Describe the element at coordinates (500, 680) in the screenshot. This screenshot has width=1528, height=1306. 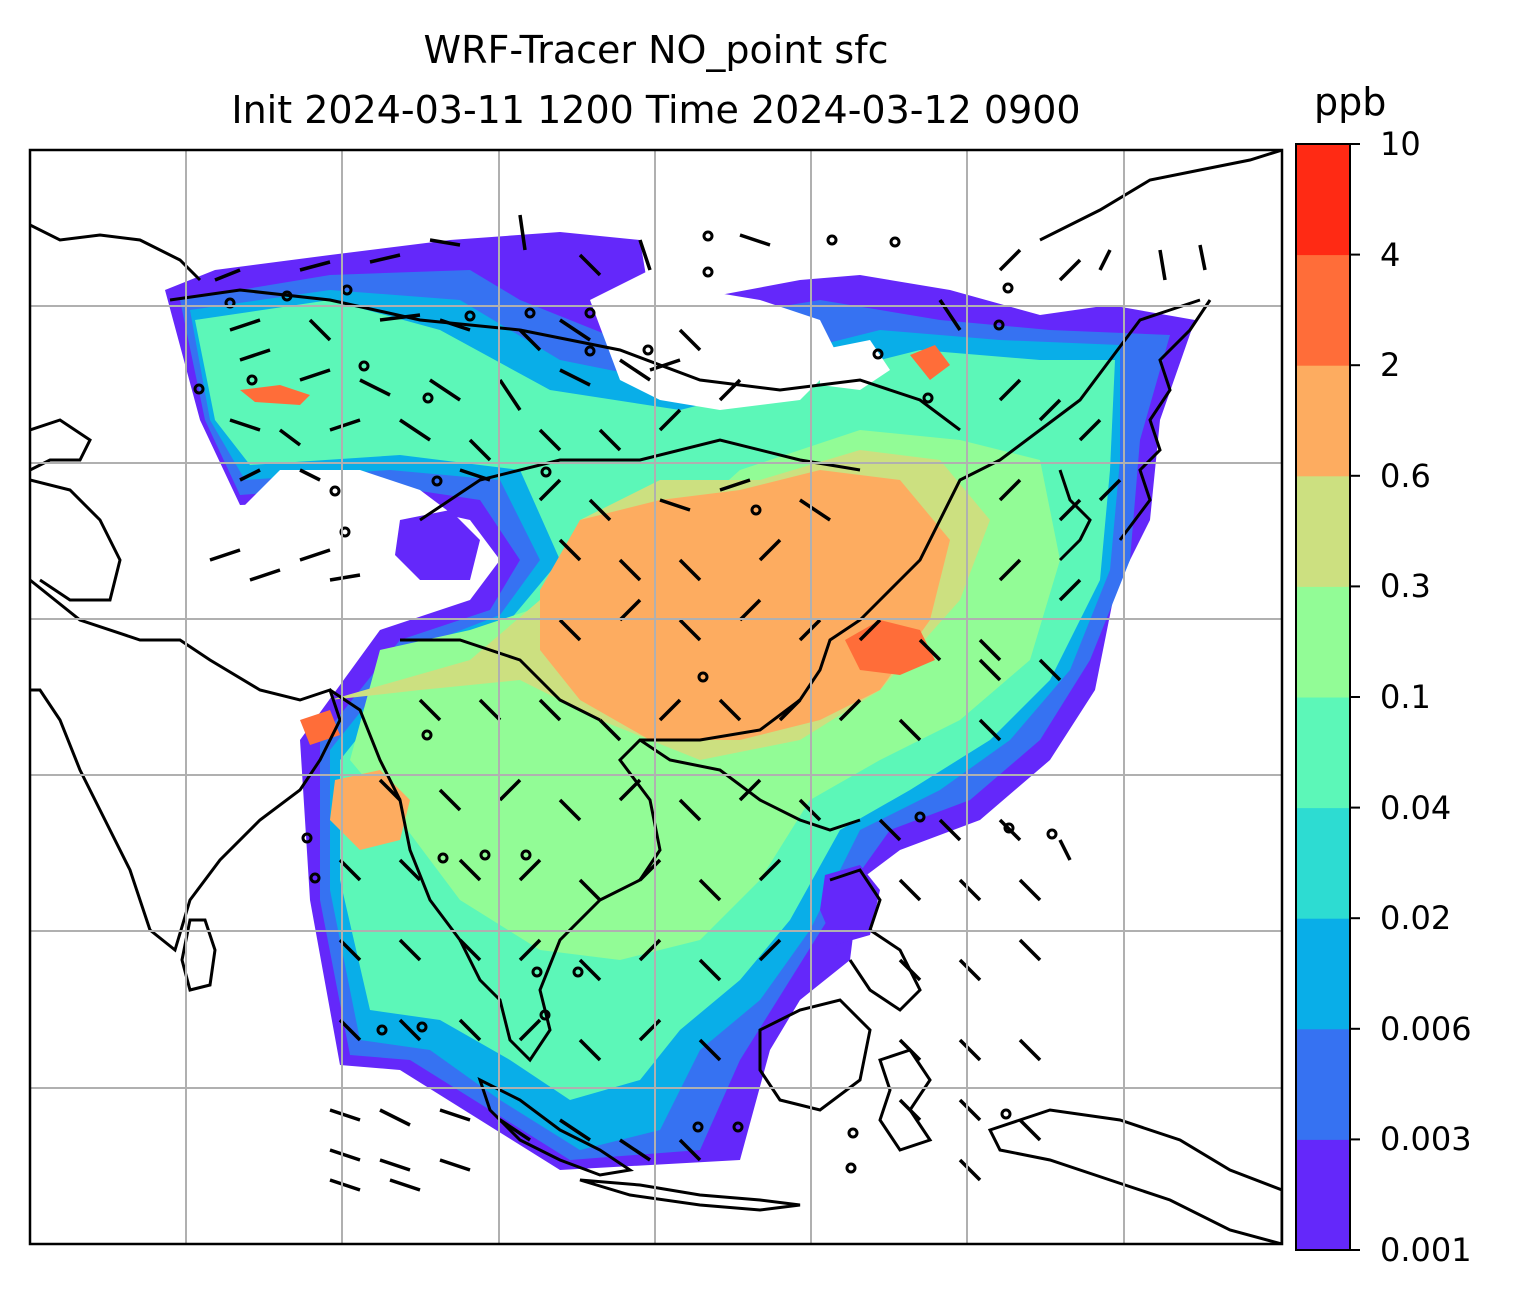
I see `border-china-sw` at that location.